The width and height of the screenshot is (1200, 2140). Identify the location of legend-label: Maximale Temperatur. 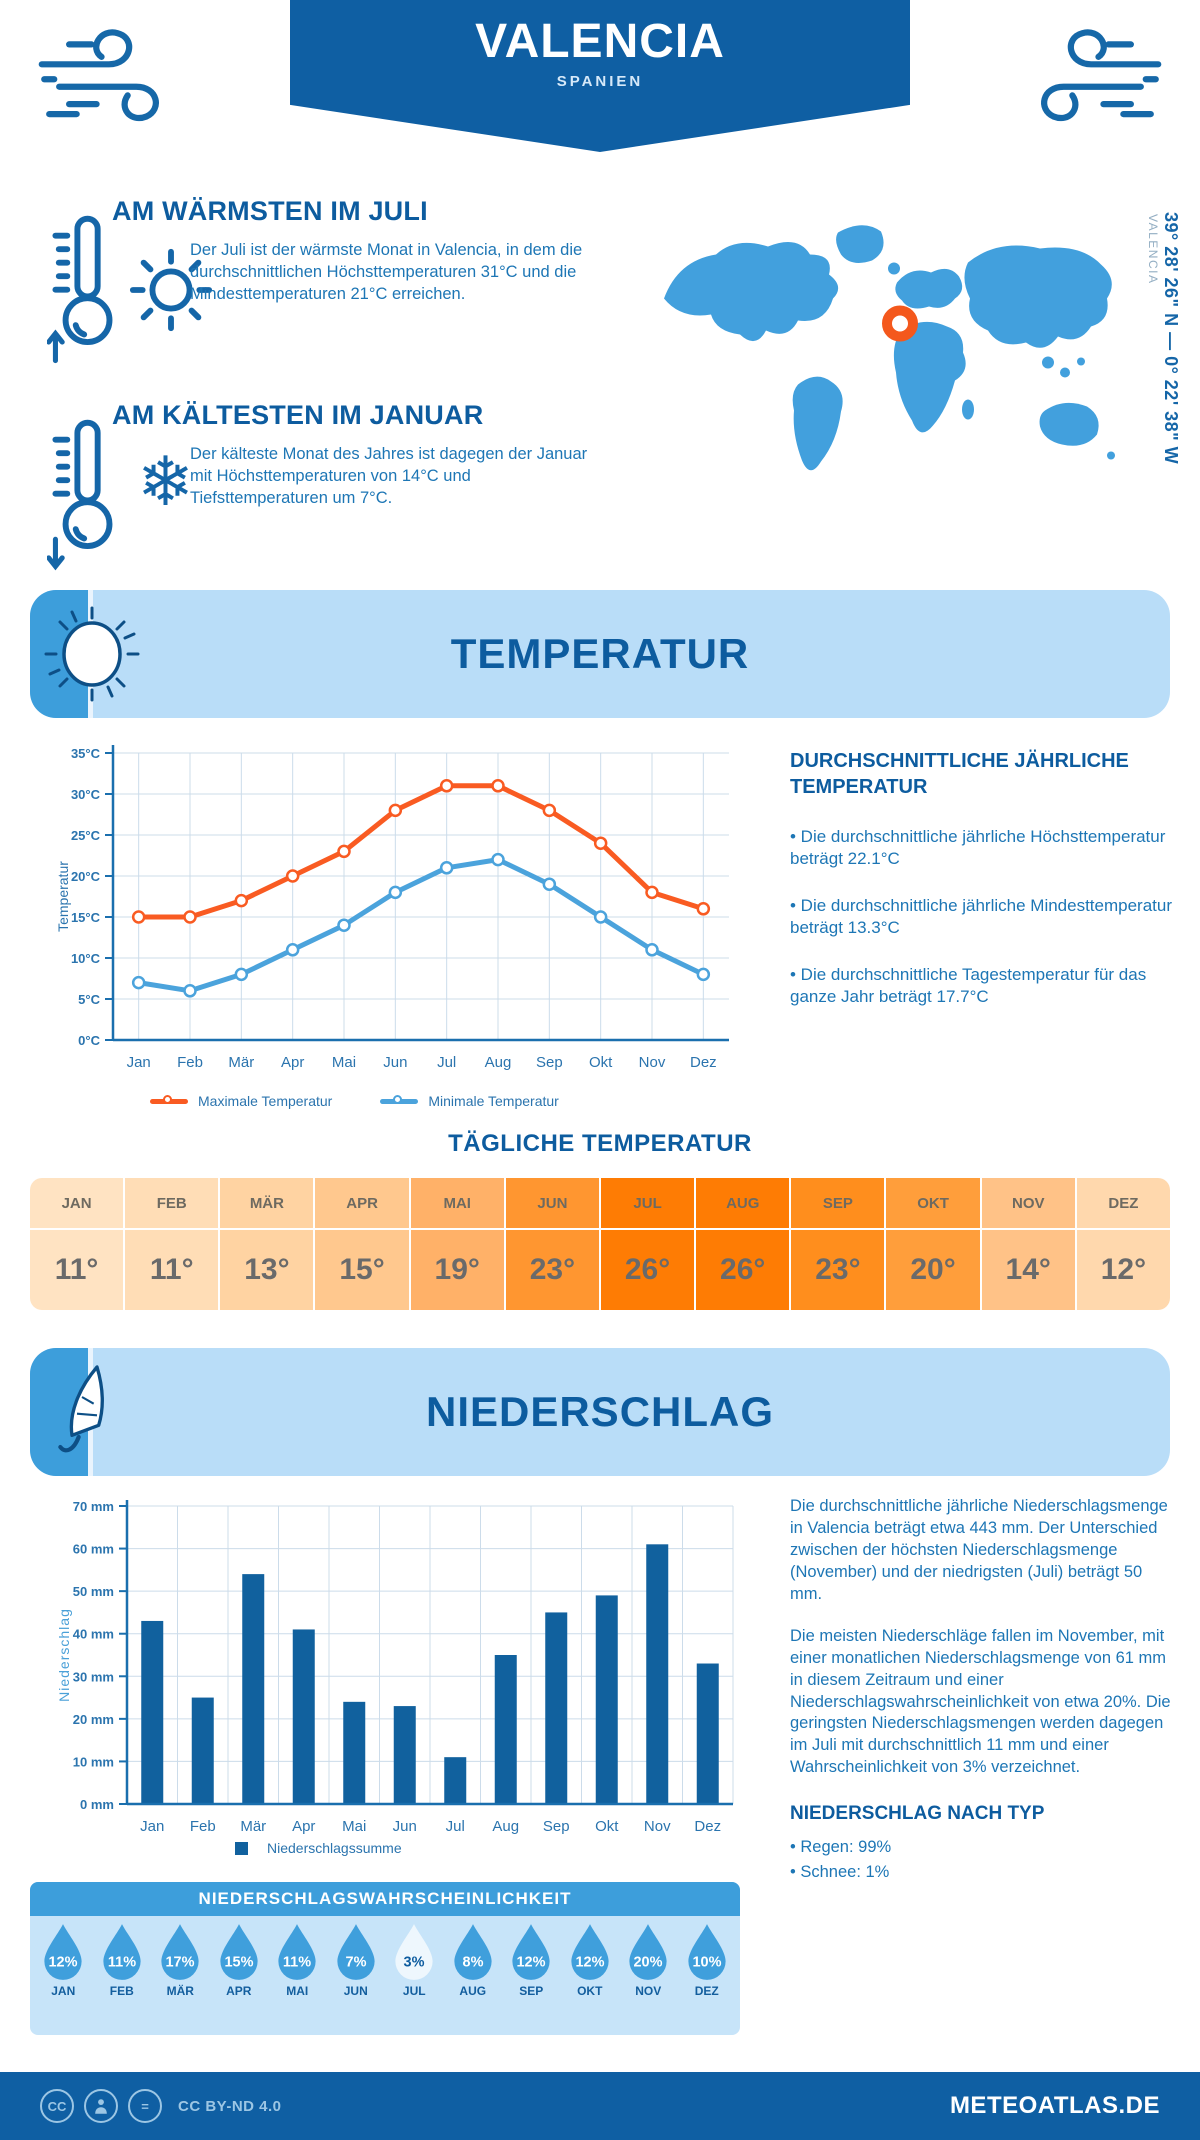
(265, 1101).